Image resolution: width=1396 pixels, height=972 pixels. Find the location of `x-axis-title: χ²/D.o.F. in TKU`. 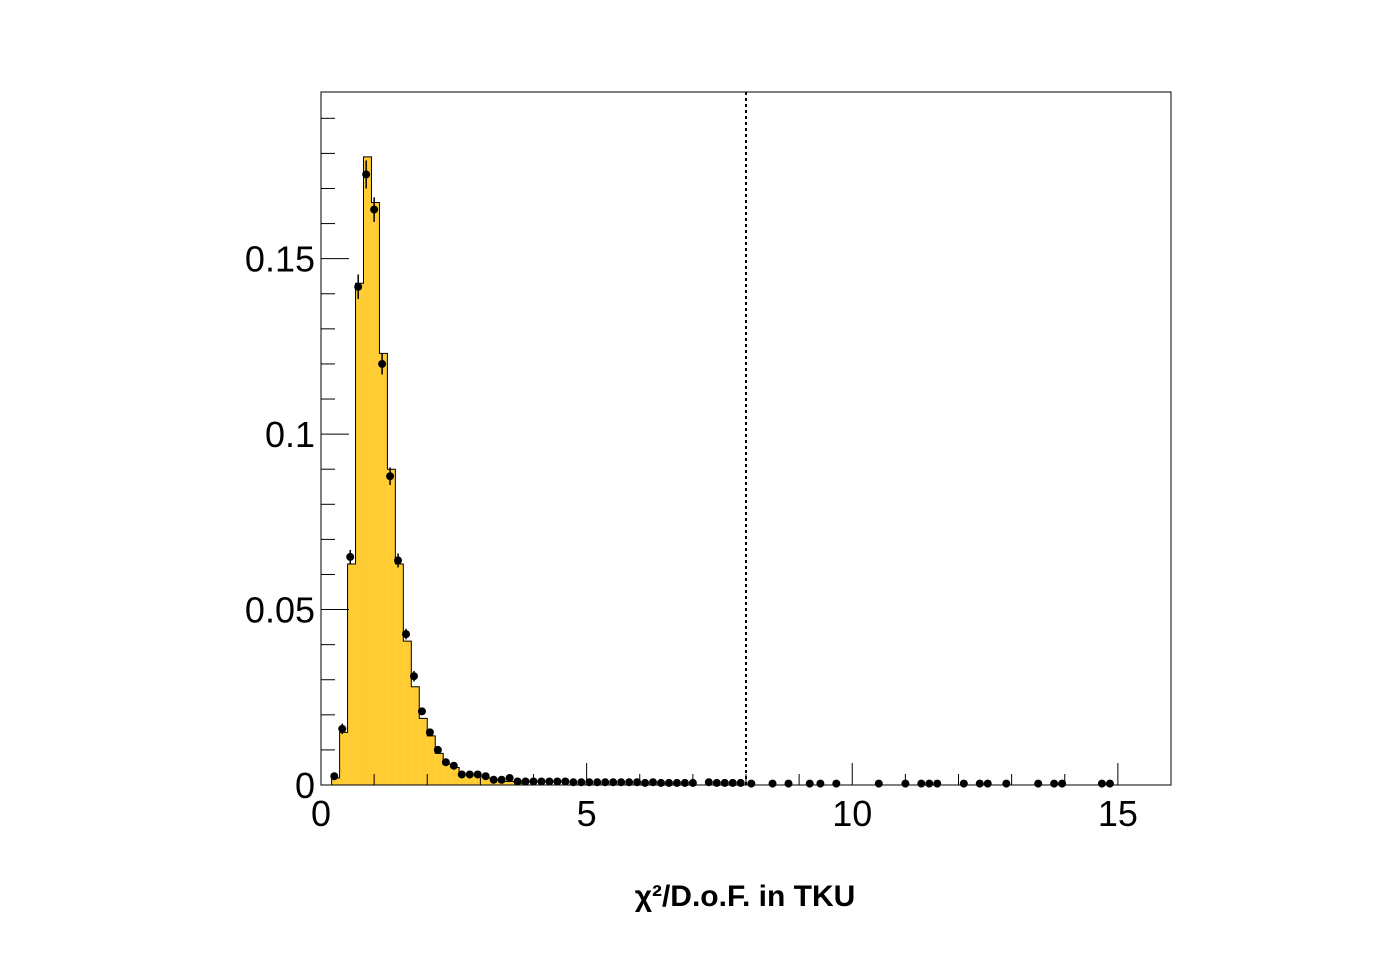

x-axis-title: χ²/D.o.F. in TKU is located at coordinates (745, 896).